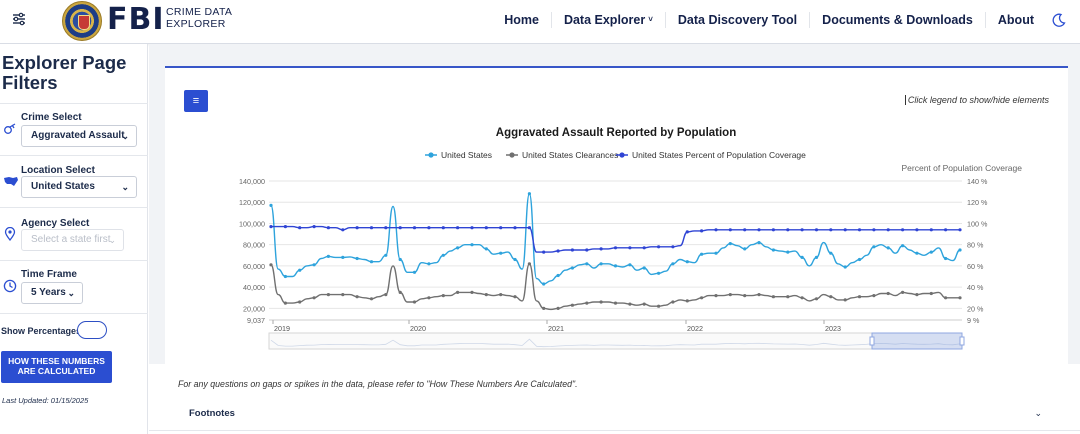  I want to click on clock-icon, so click(10, 286).